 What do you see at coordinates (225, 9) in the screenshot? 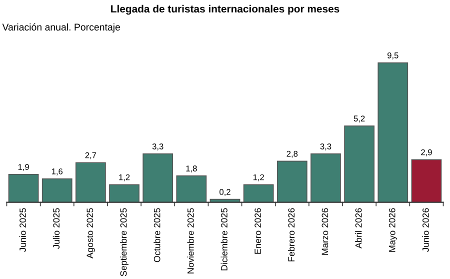
I see `chart-title: Llegada de turistas internacionales por meses` at bounding box center [225, 9].